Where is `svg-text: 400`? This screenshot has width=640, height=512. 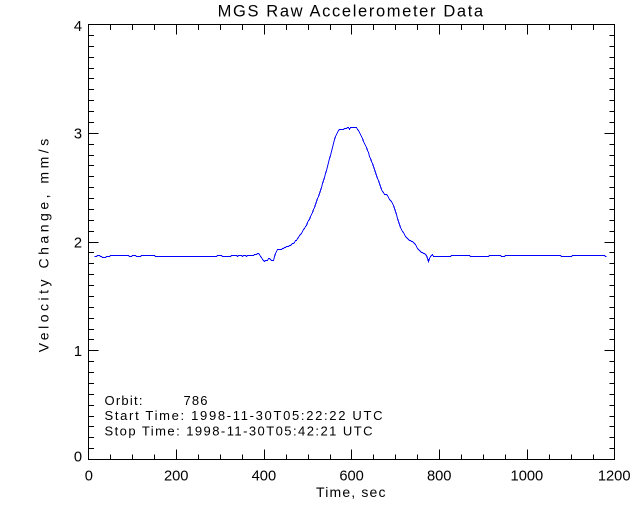 svg-text: 400 is located at coordinates (264, 477).